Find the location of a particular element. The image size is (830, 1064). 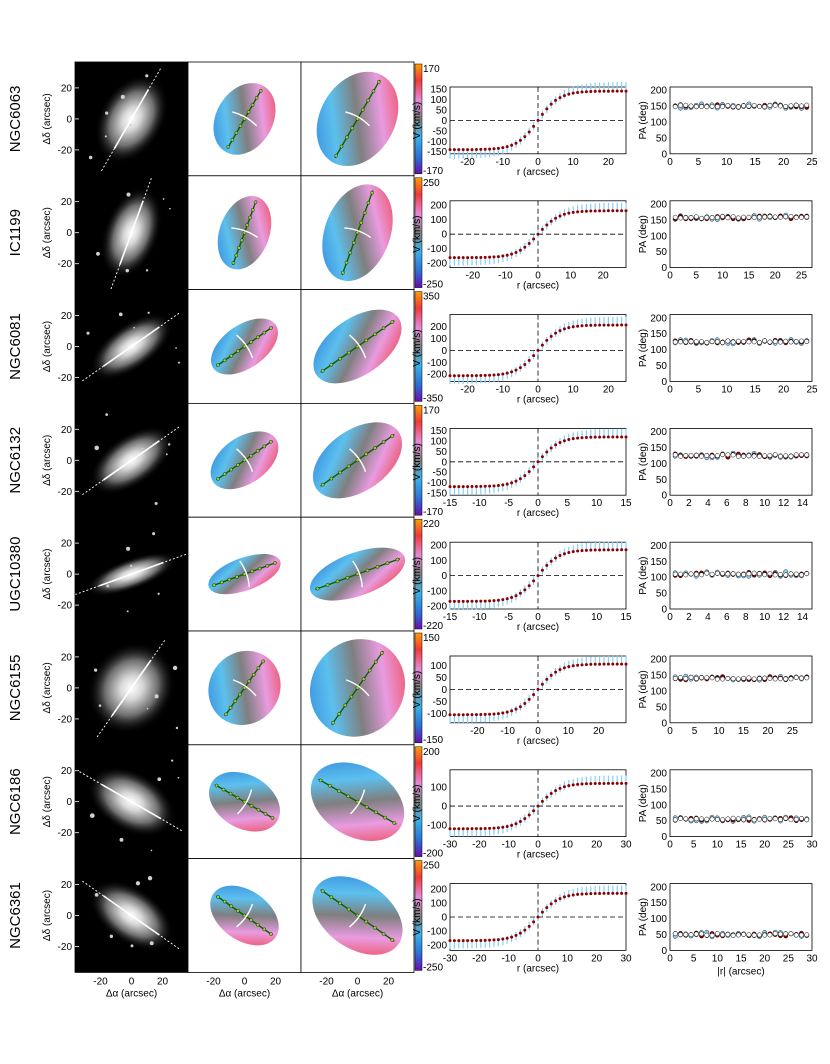

radius-tick-label: 20 is located at coordinates (609, 162).